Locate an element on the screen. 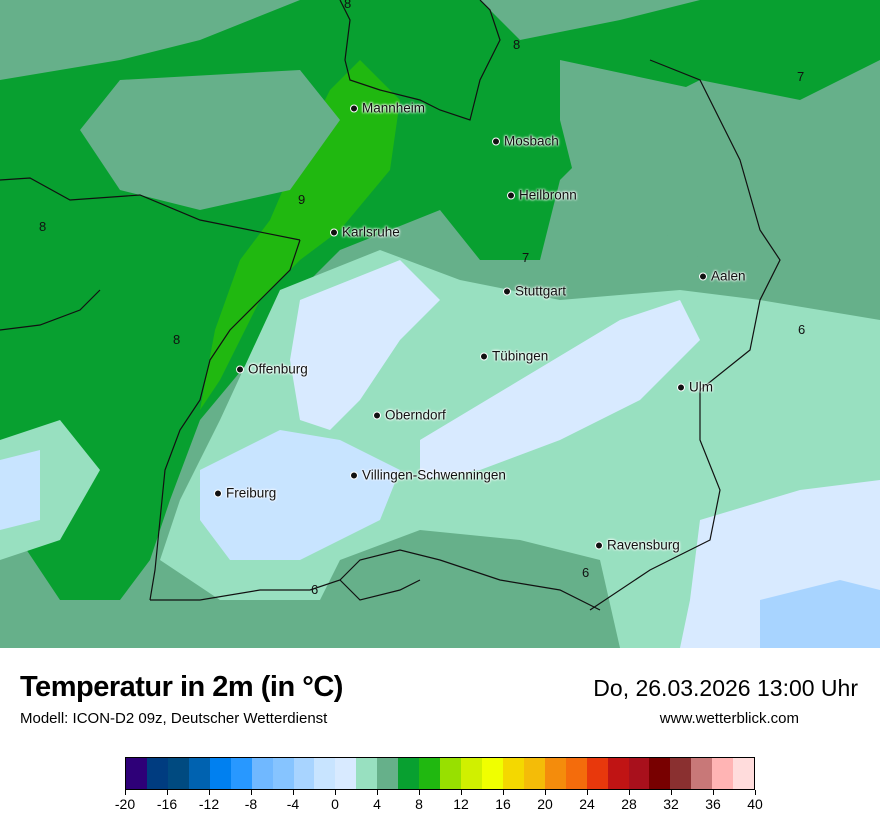 Image resolution: width=880 pixels, height=830 pixels. city-name: Oberndorf is located at coordinates (415, 415).